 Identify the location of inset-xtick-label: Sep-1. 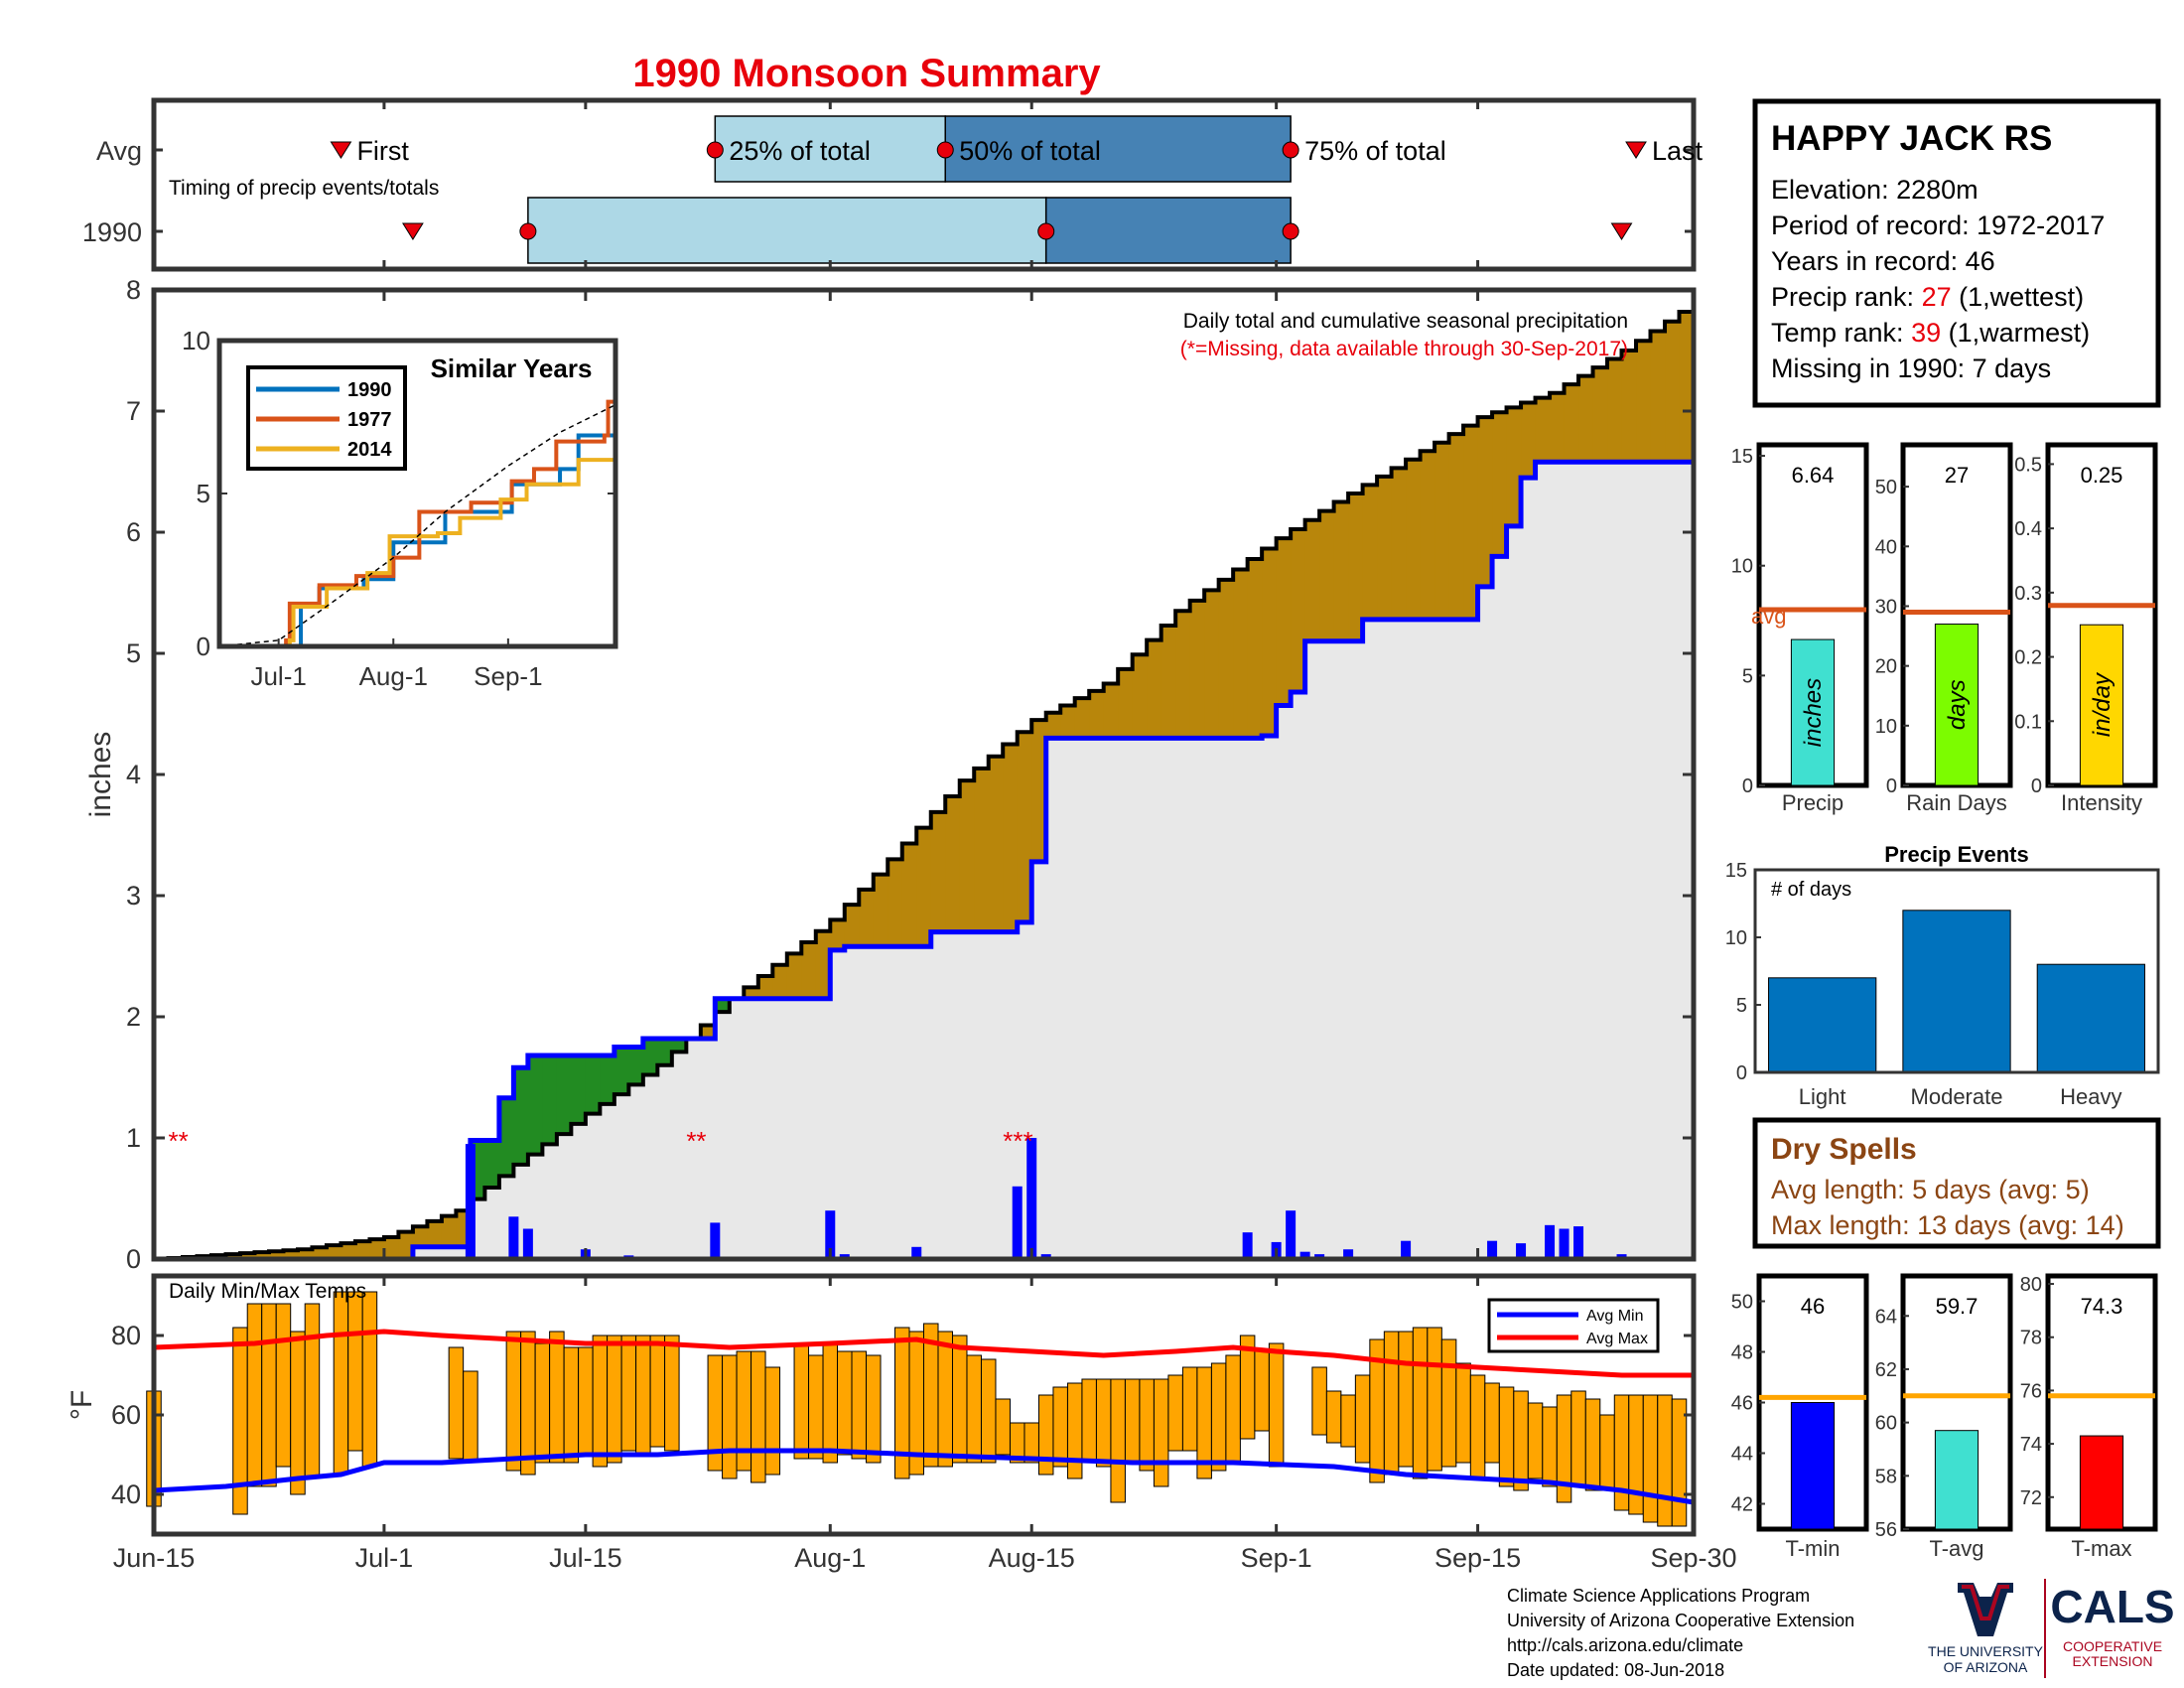
(508, 676).